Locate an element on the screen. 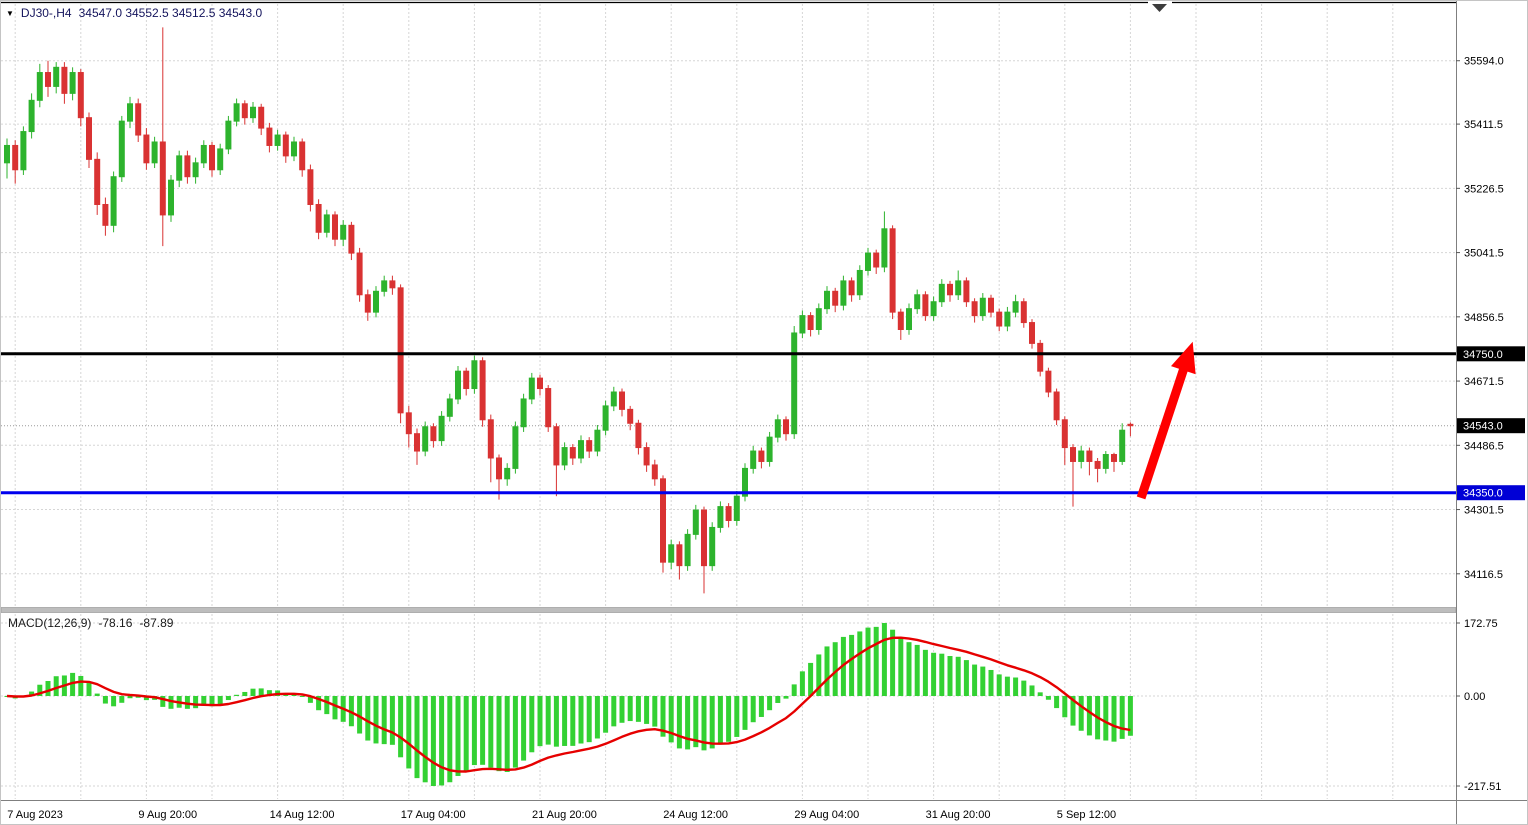 This screenshot has width=1528, height=825. chart-shift-marker-icon is located at coordinates (1159, 8).